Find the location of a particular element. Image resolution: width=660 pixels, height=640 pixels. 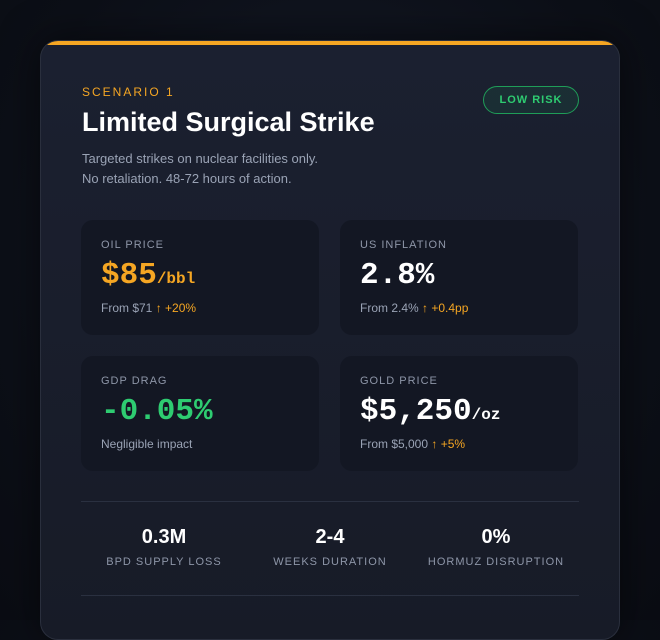

stat-value: 0% is located at coordinates (496, 537).